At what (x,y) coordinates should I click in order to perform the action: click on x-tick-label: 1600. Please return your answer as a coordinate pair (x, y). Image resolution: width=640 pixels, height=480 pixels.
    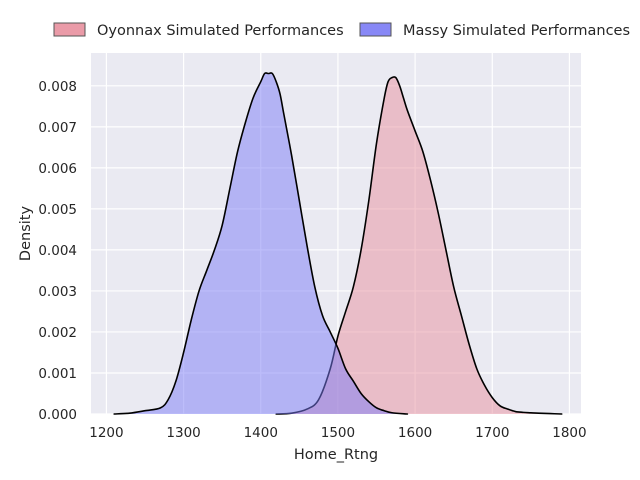
    Looking at the image, I should click on (415, 433).